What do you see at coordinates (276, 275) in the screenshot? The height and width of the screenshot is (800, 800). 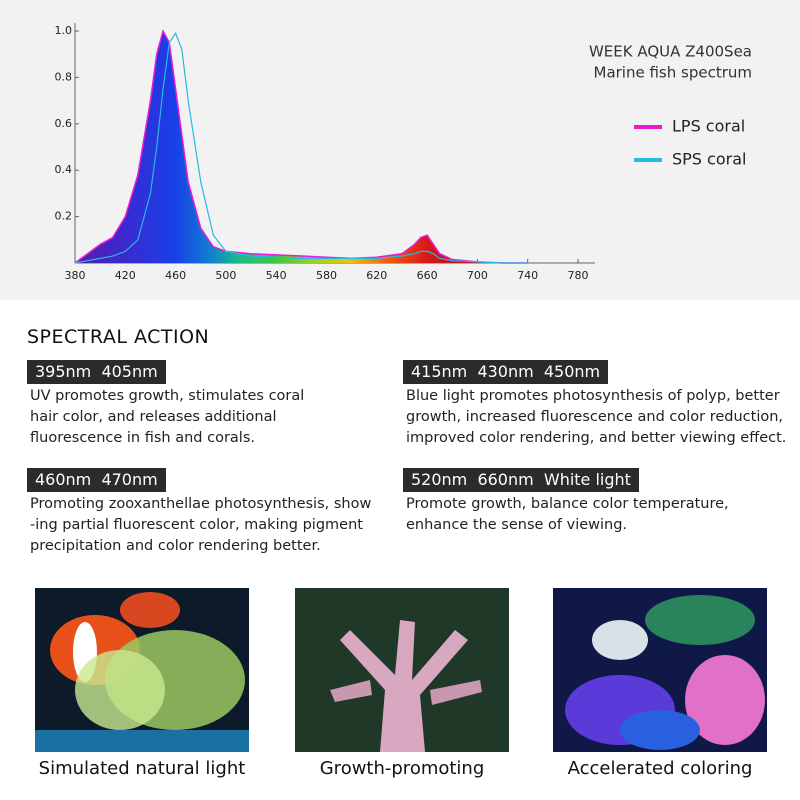 I see `x-tick-label: 540` at bounding box center [276, 275].